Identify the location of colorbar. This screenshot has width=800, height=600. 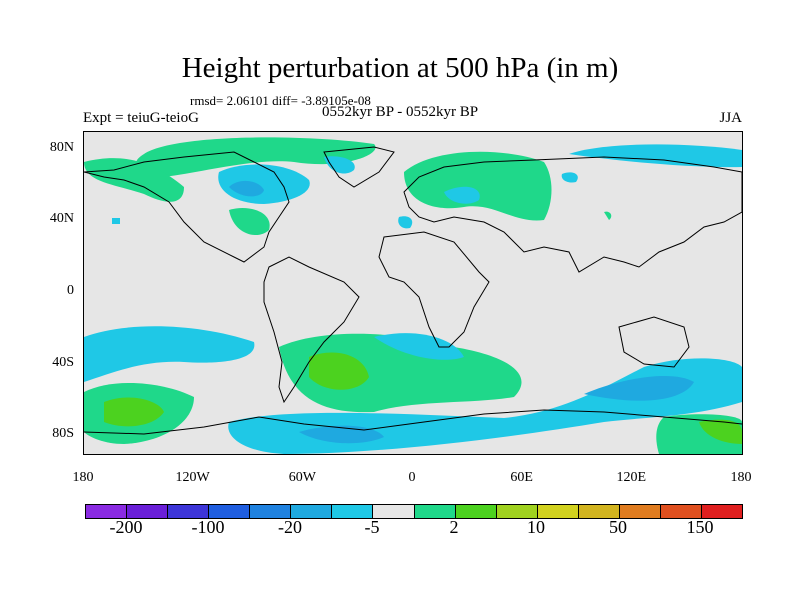
(414, 511).